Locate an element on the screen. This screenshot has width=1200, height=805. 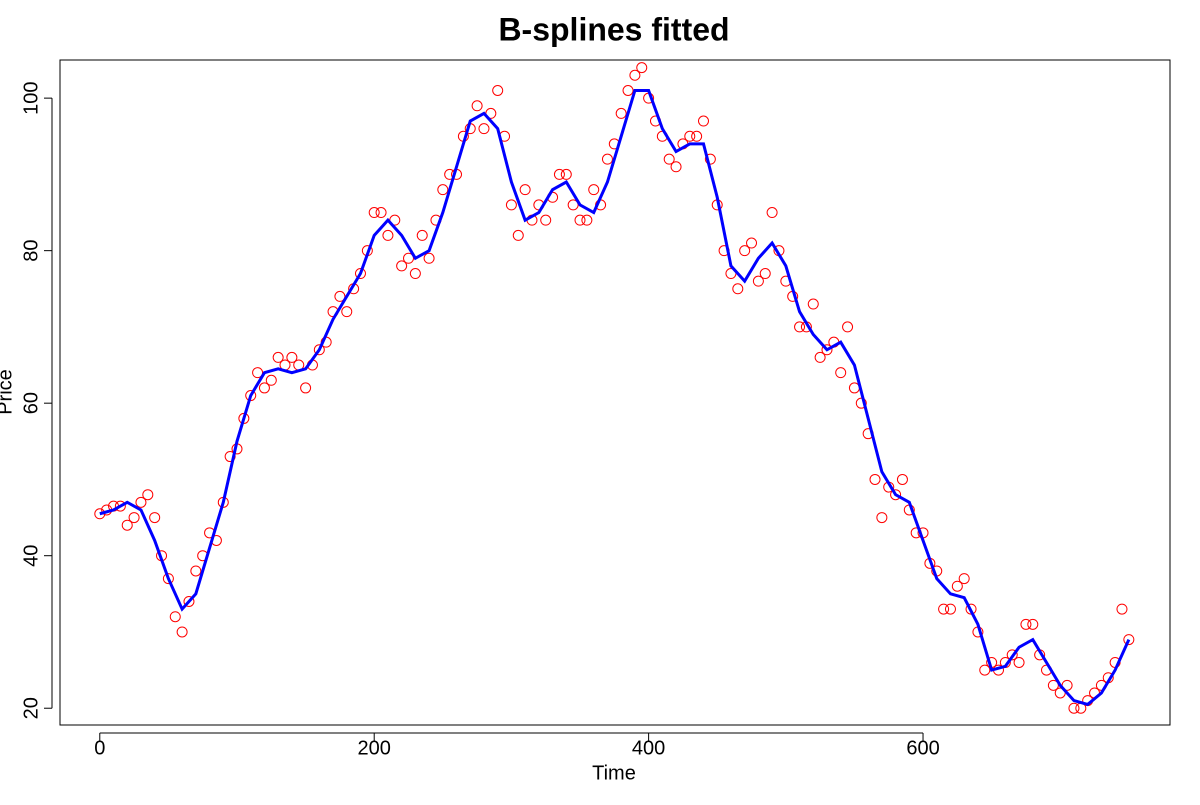
y-tick-label: 20 is located at coordinates (31, 708).